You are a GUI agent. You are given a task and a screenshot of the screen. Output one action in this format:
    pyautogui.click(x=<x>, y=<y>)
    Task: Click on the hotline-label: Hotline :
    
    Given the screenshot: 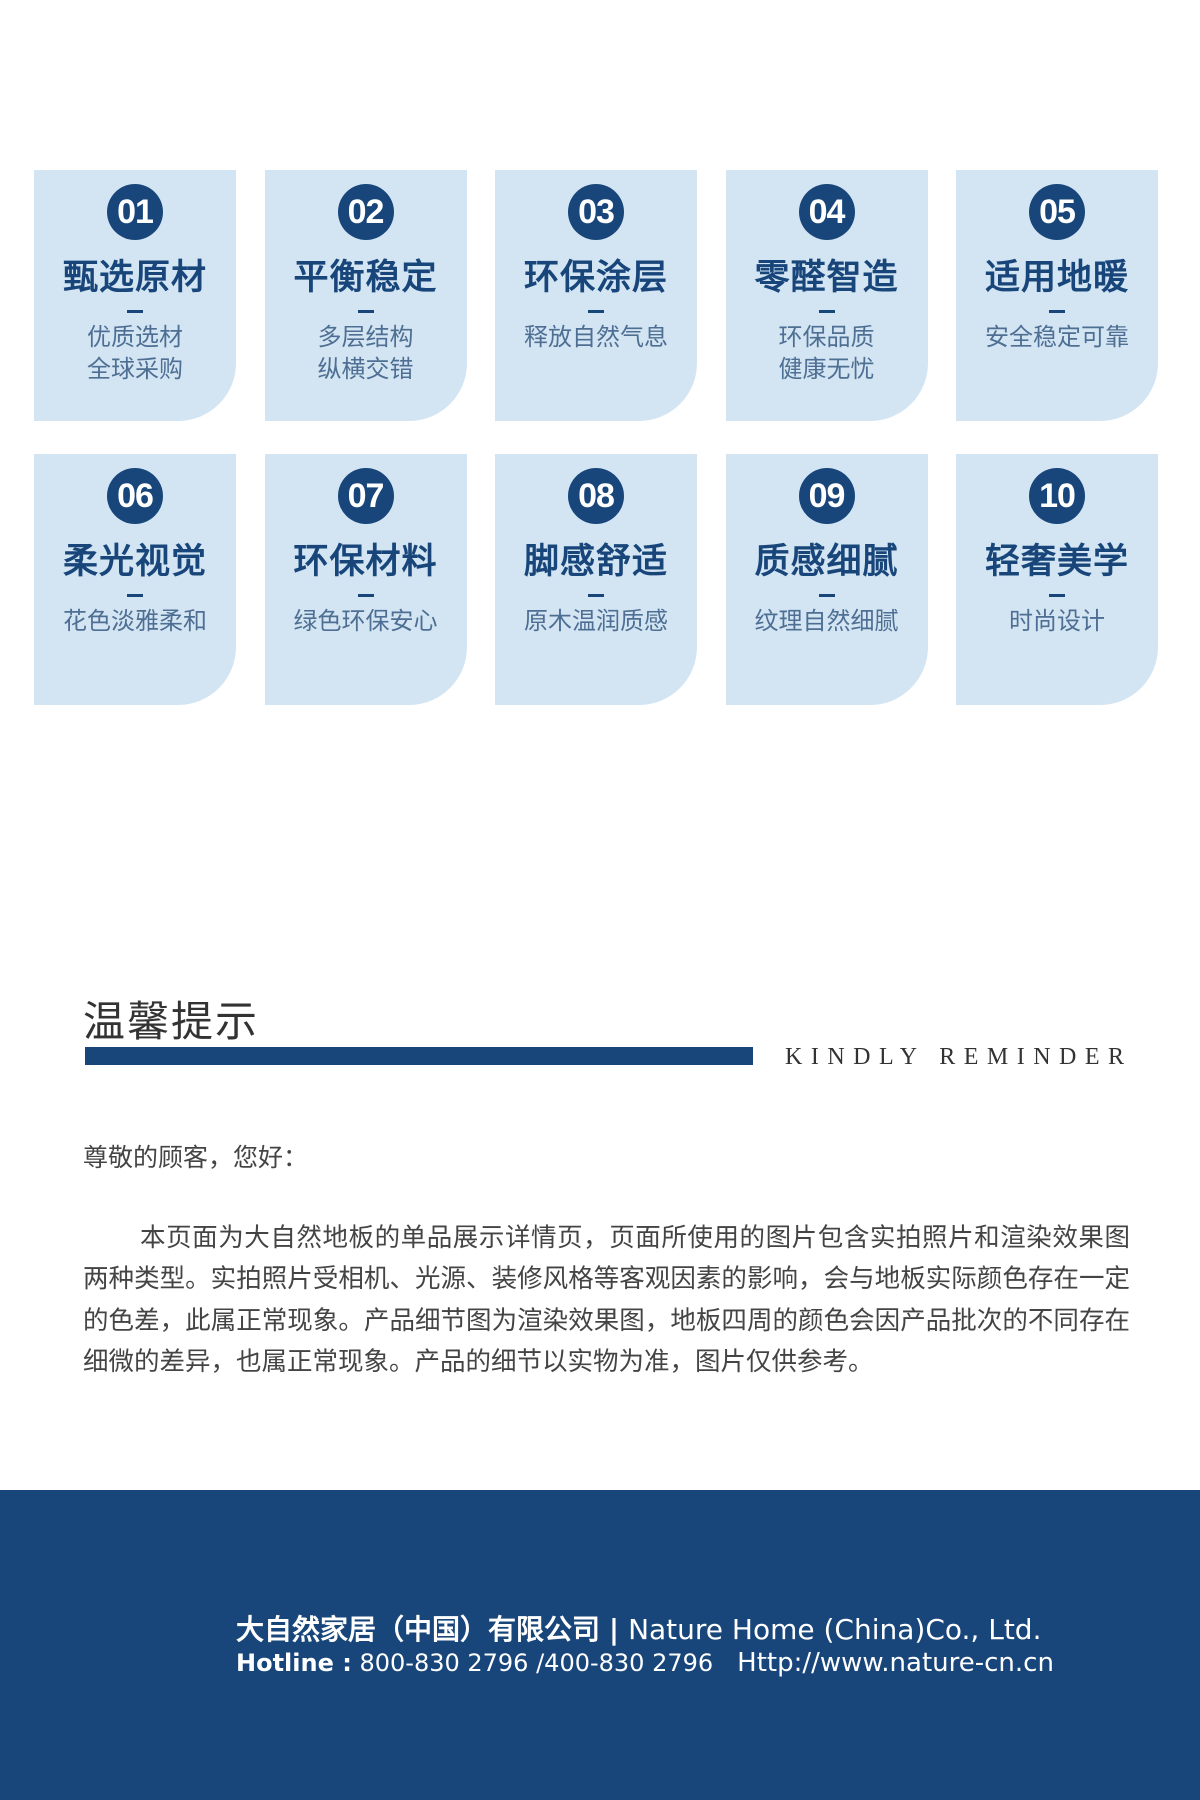 What is the action you would take?
    pyautogui.click(x=294, y=1663)
    